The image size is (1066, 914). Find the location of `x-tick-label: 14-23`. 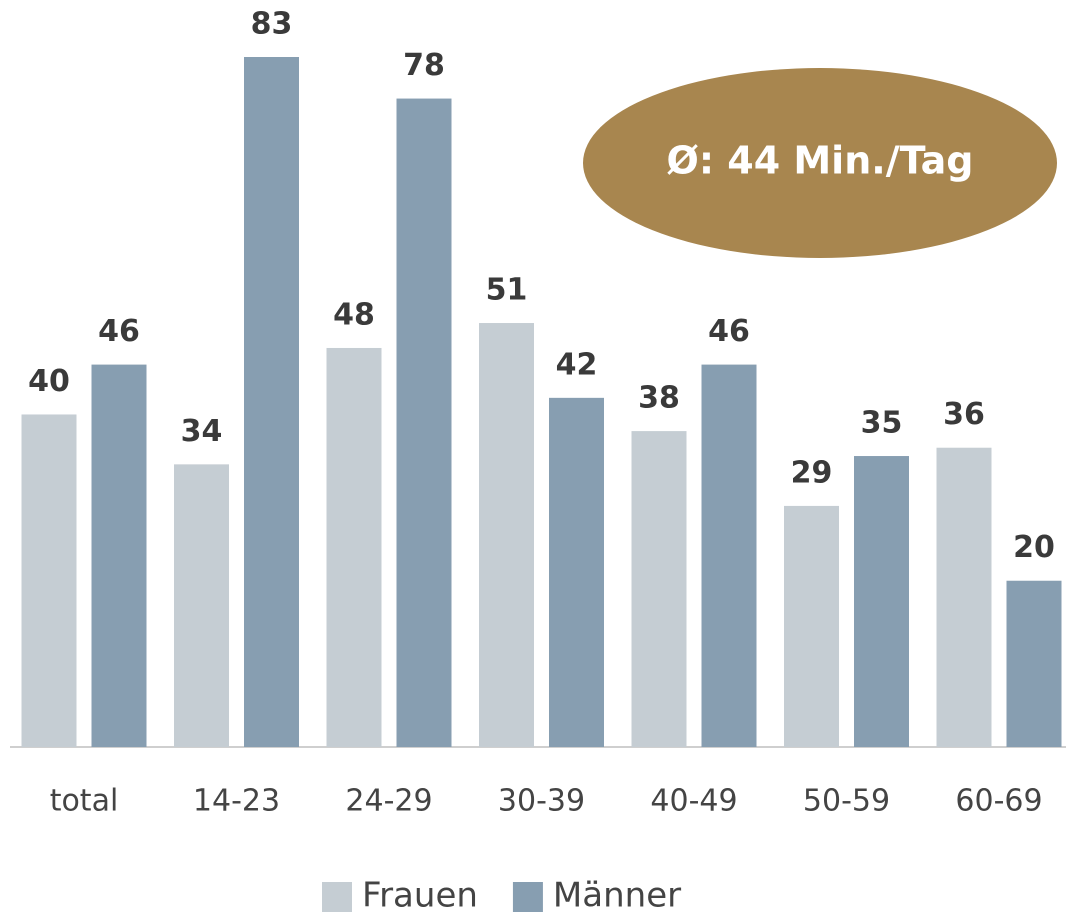

x-tick-label: 14-23 is located at coordinates (236, 801).